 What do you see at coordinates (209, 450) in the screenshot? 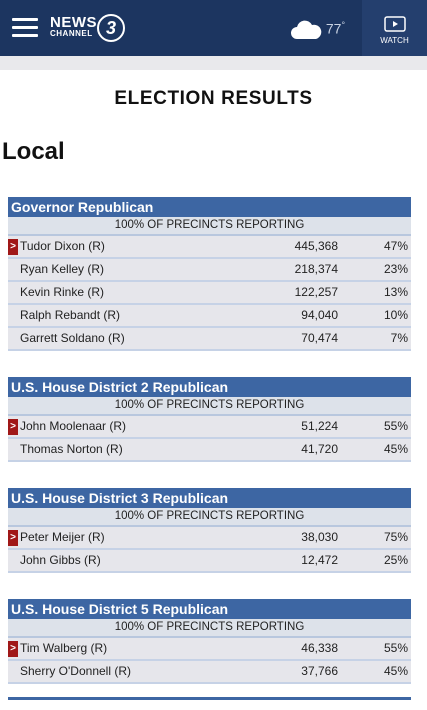
I see `candidate-row: Thomas Norton (R) 41,720 45%` at bounding box center [209, 450].